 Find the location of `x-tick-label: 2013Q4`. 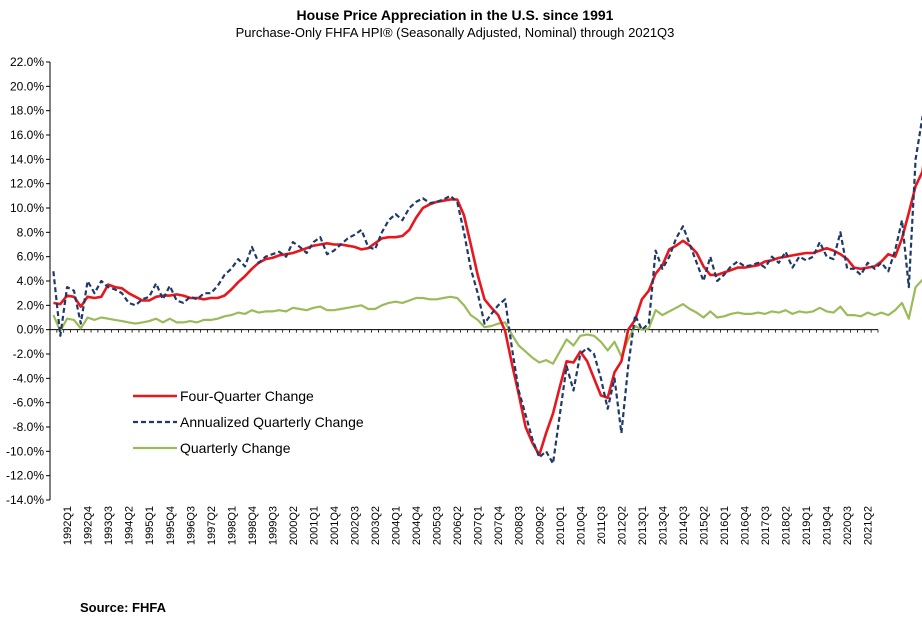

x-tick-label: 2013Q4 is located at coordinates (663, 525).